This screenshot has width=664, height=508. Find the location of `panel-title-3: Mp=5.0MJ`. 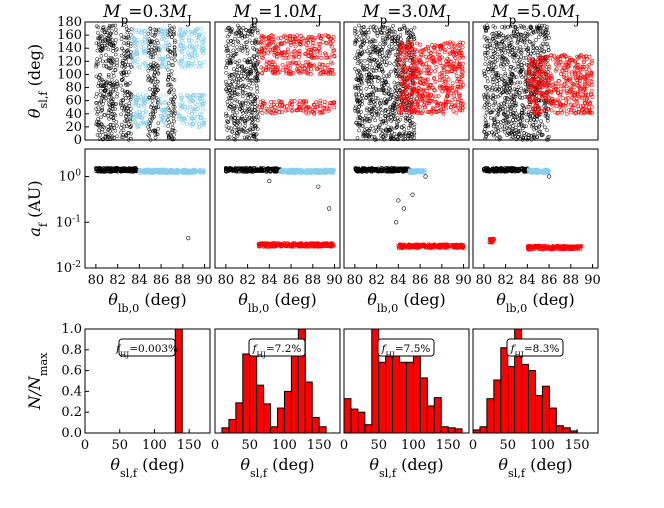

panel-title-3: Mp=5.0MJ is located at coordinates (535, 14).